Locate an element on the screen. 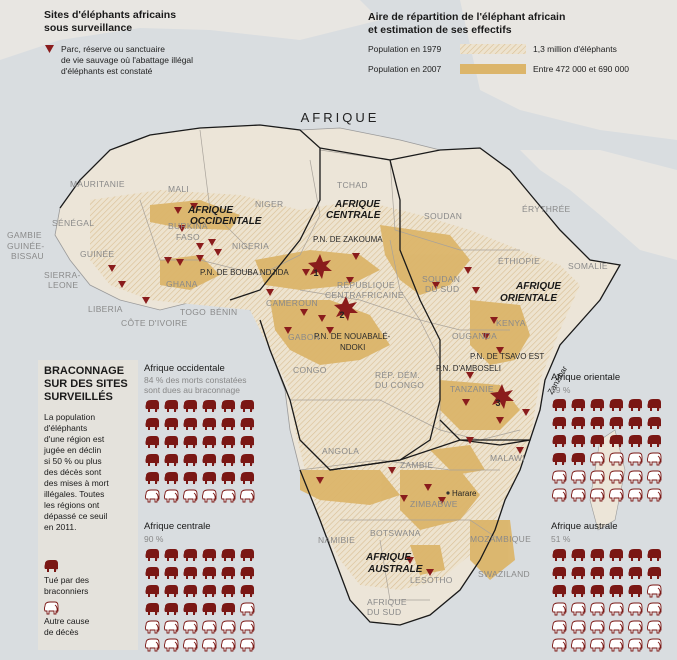 This screenshot has height=660, width=677. elephant-other-legend-icon is located at coordinates (51, 608).